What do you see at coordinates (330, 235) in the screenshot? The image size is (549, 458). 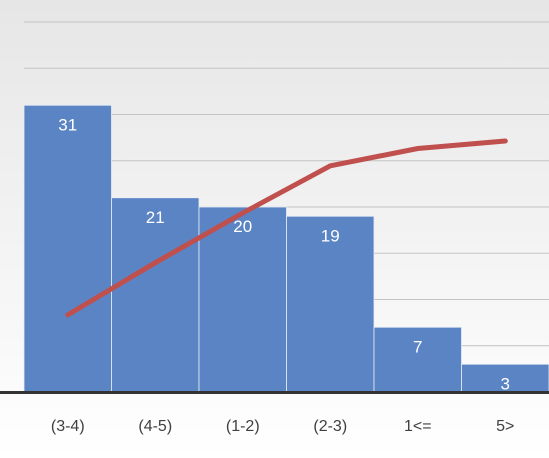 I see `bar-data-label: 19` at bounding box center [330, 235].